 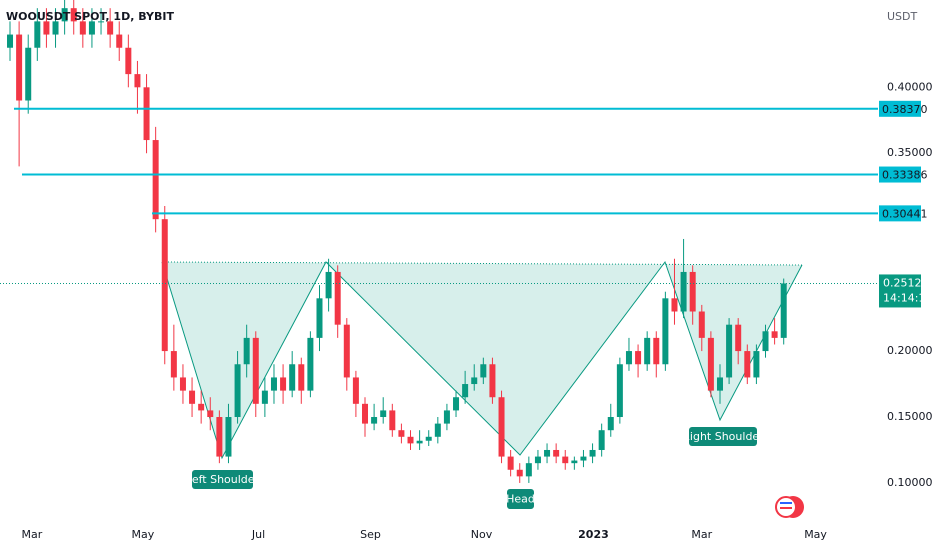 What do you see at coordinates (902, 16) in the screenshot?
I see `y-axis-label: USDT` at bounding box center [902, 16].